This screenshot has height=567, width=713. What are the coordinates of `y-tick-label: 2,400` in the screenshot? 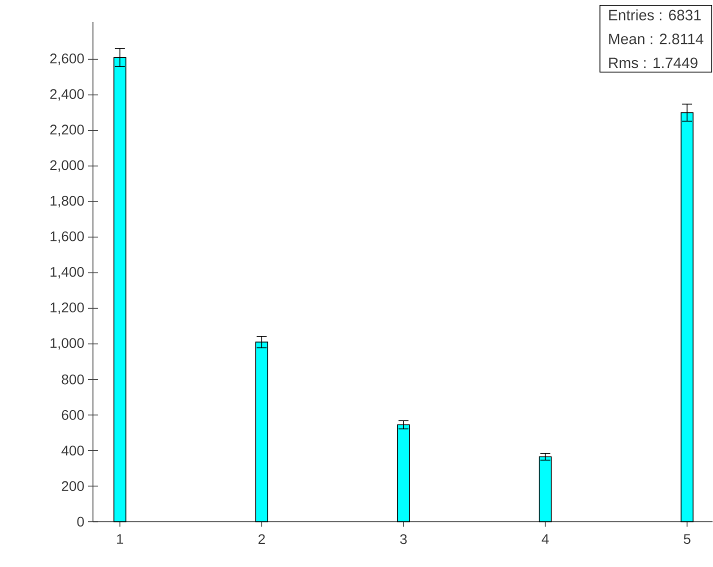 It's located at (67, 95).